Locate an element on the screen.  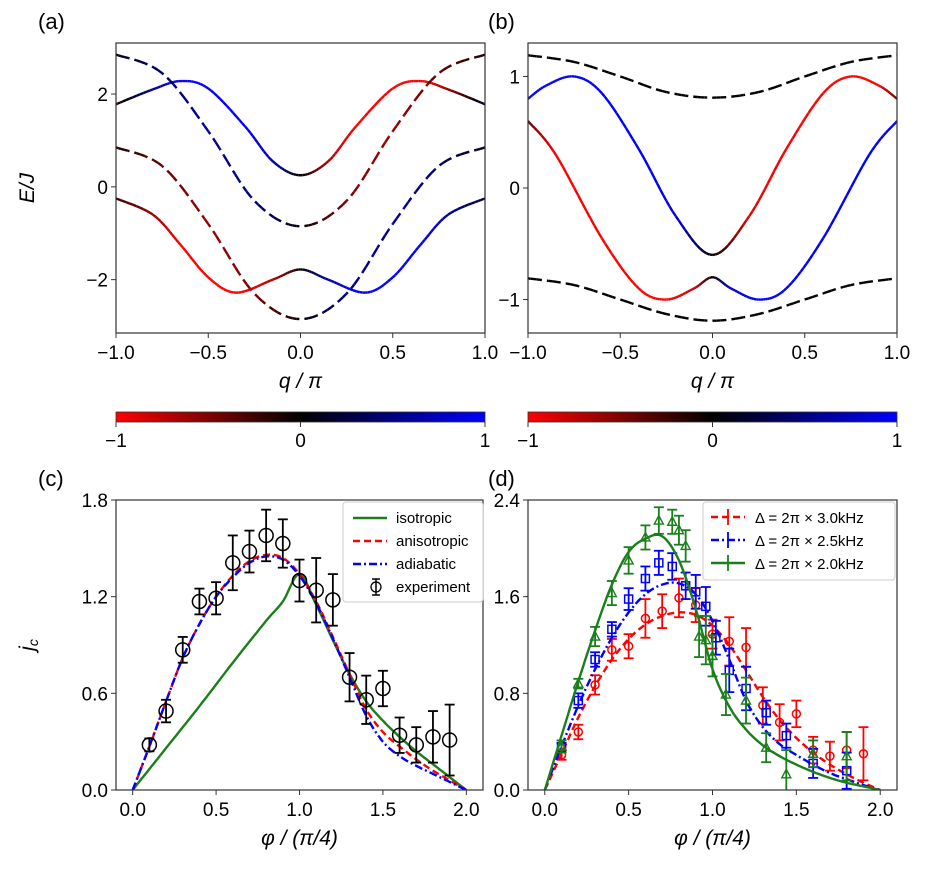
legend-label: anisotropic is located at coordinates (432, 541).